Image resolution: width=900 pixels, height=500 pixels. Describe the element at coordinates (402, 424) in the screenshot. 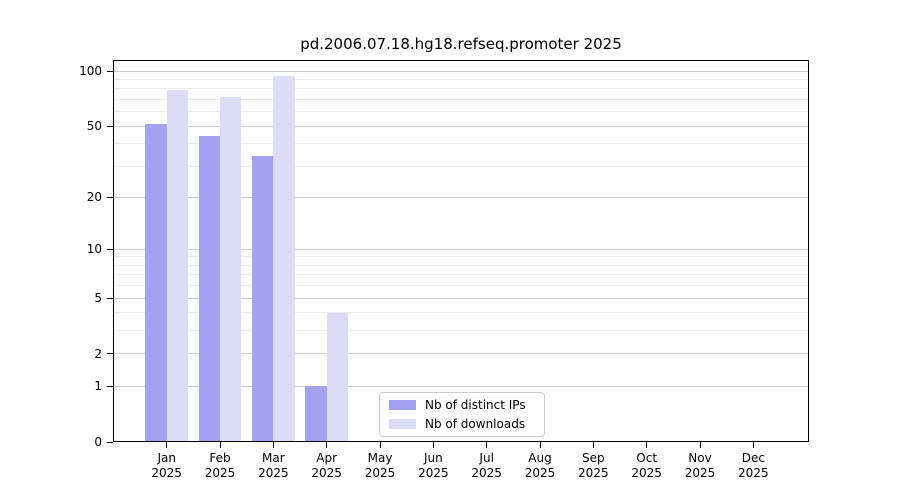

I see `legend-swatch-nb-of-downloads` at that location.